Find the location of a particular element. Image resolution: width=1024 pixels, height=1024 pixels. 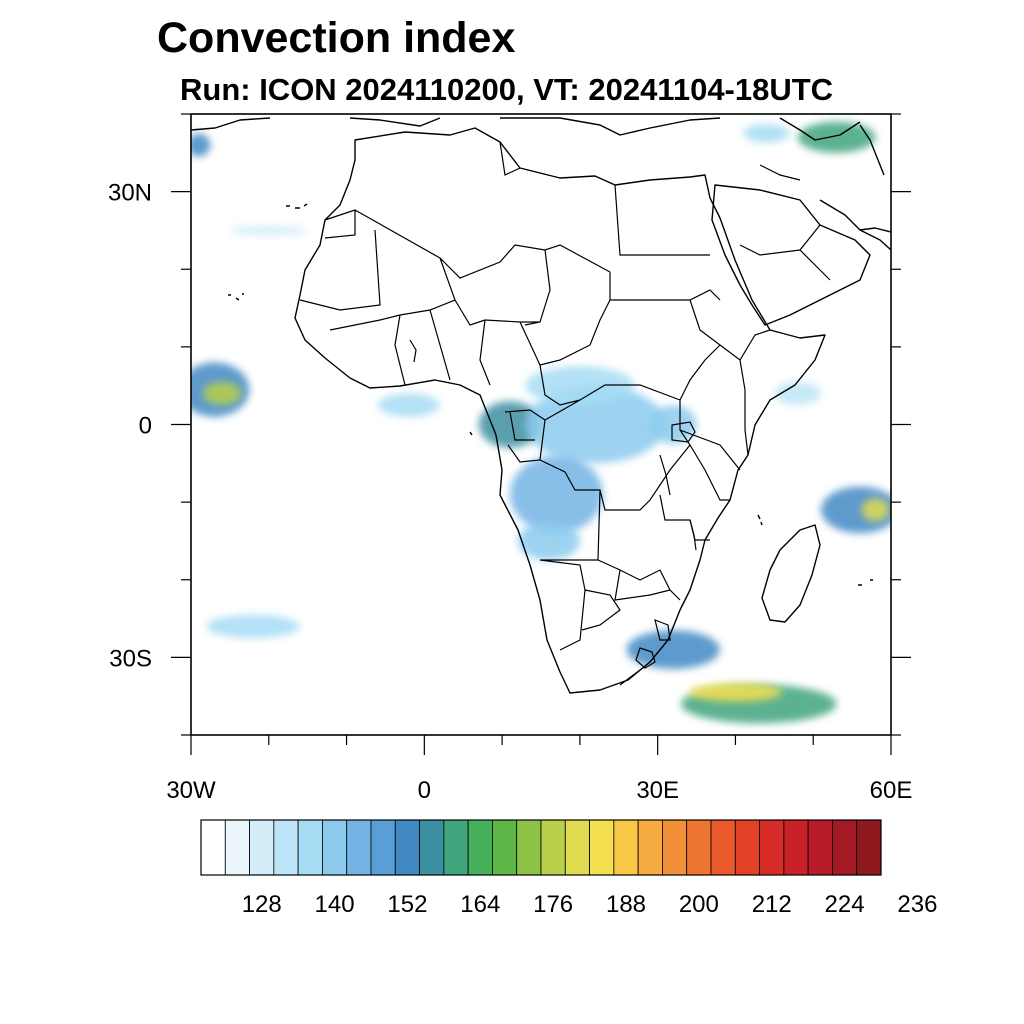

iran-coast is located at coordinates (875, 230).